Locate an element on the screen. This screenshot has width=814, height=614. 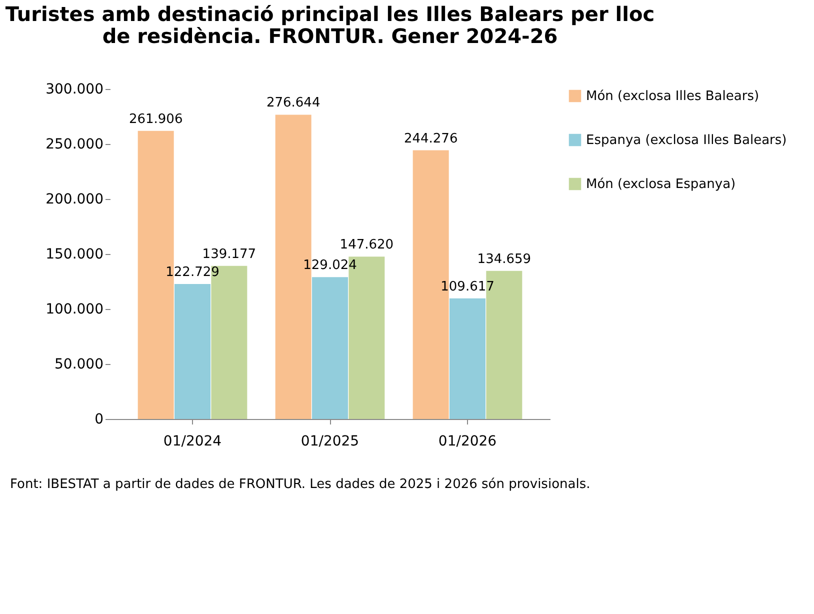
text: Font: IBESTAT a partir de dades de FRONTUR. Les dades de 2025 i 2026 són provisionals. is located at coordinates (300, 484).